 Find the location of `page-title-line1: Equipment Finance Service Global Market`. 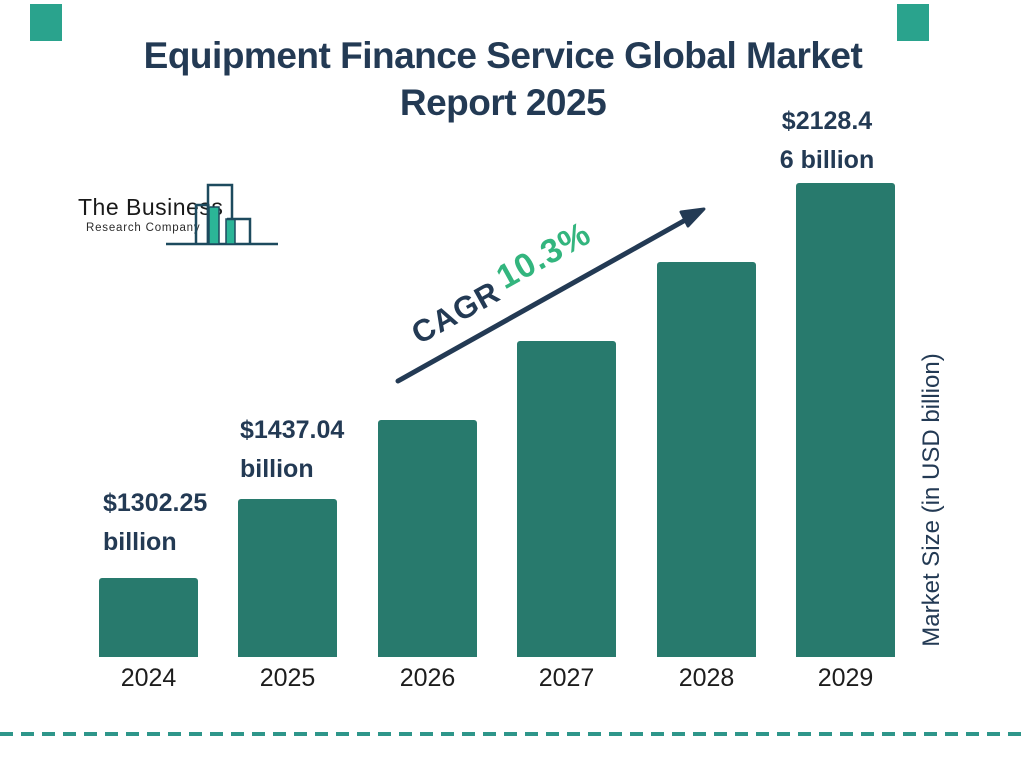

page-title-line1: Equipment Finance Service Global Market is located at coordinates (503, 55).